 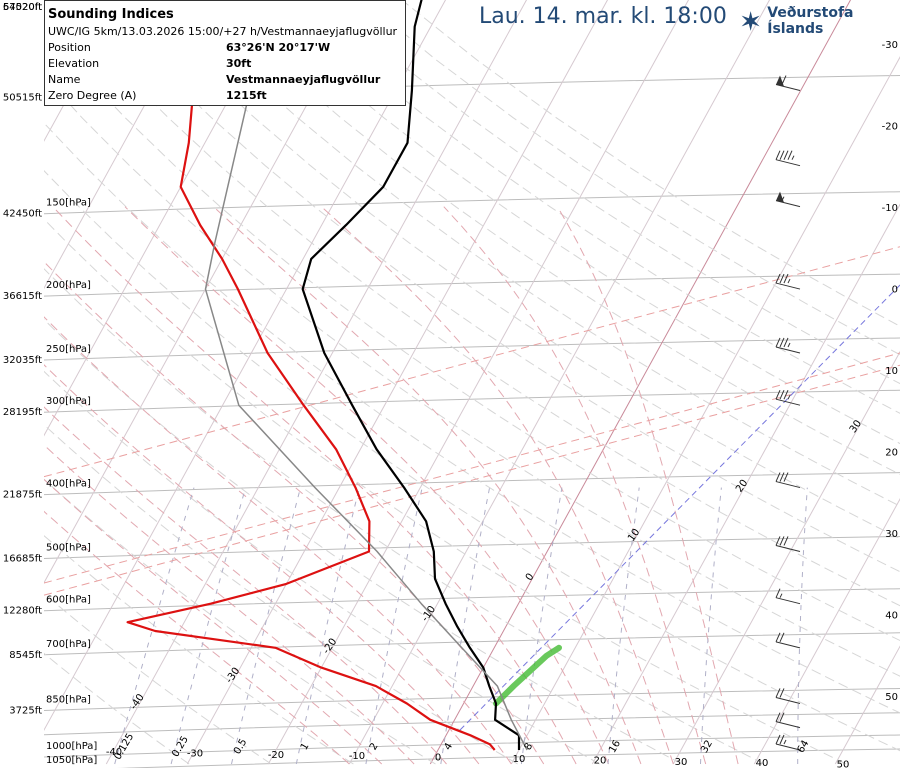 I want to click on mixing-ratio-label: 2, so click(x=374, y=746).